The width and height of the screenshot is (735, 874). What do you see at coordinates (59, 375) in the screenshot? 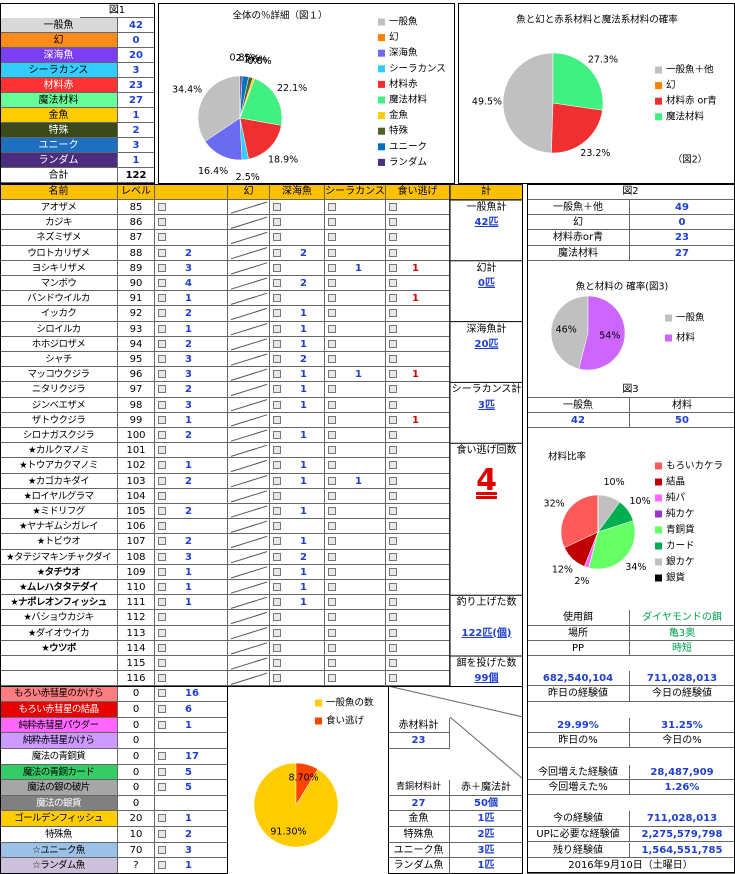
I see `fish-name: マッコウクジラ` at bounding box center [59, 375].